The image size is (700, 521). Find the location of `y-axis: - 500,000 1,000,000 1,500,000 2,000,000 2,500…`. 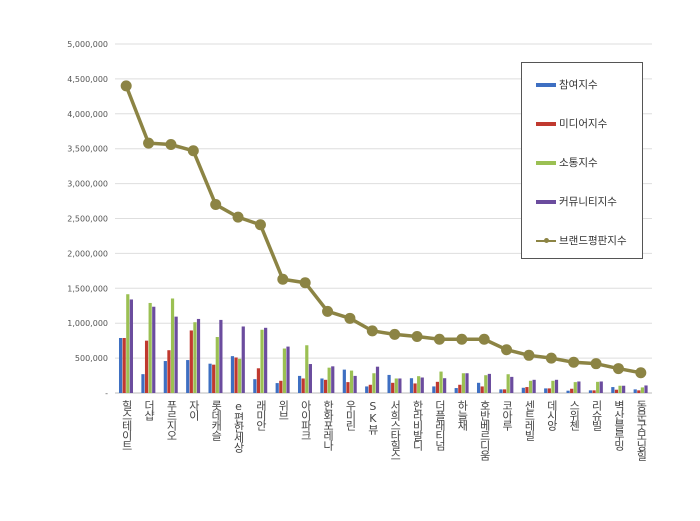

y-axis: - 500,000 1,000,000 1,500,000 2,000,000 2,500… is located at coordinates (87, 219).